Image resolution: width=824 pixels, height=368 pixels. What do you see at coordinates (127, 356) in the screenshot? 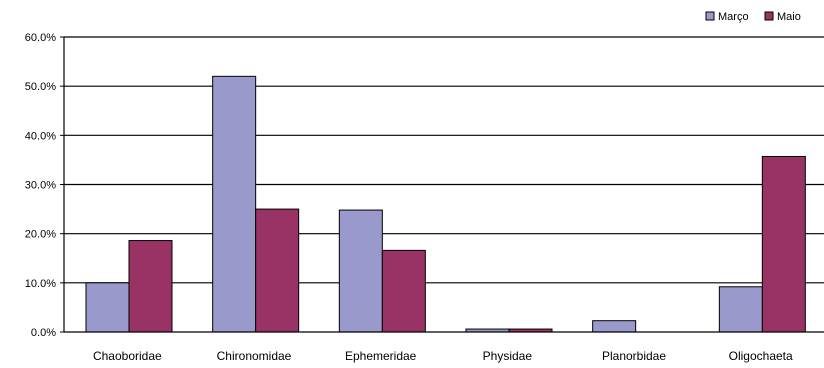
I see `x-tick-label: Chaoboridae` at bounding box center [127, 356].